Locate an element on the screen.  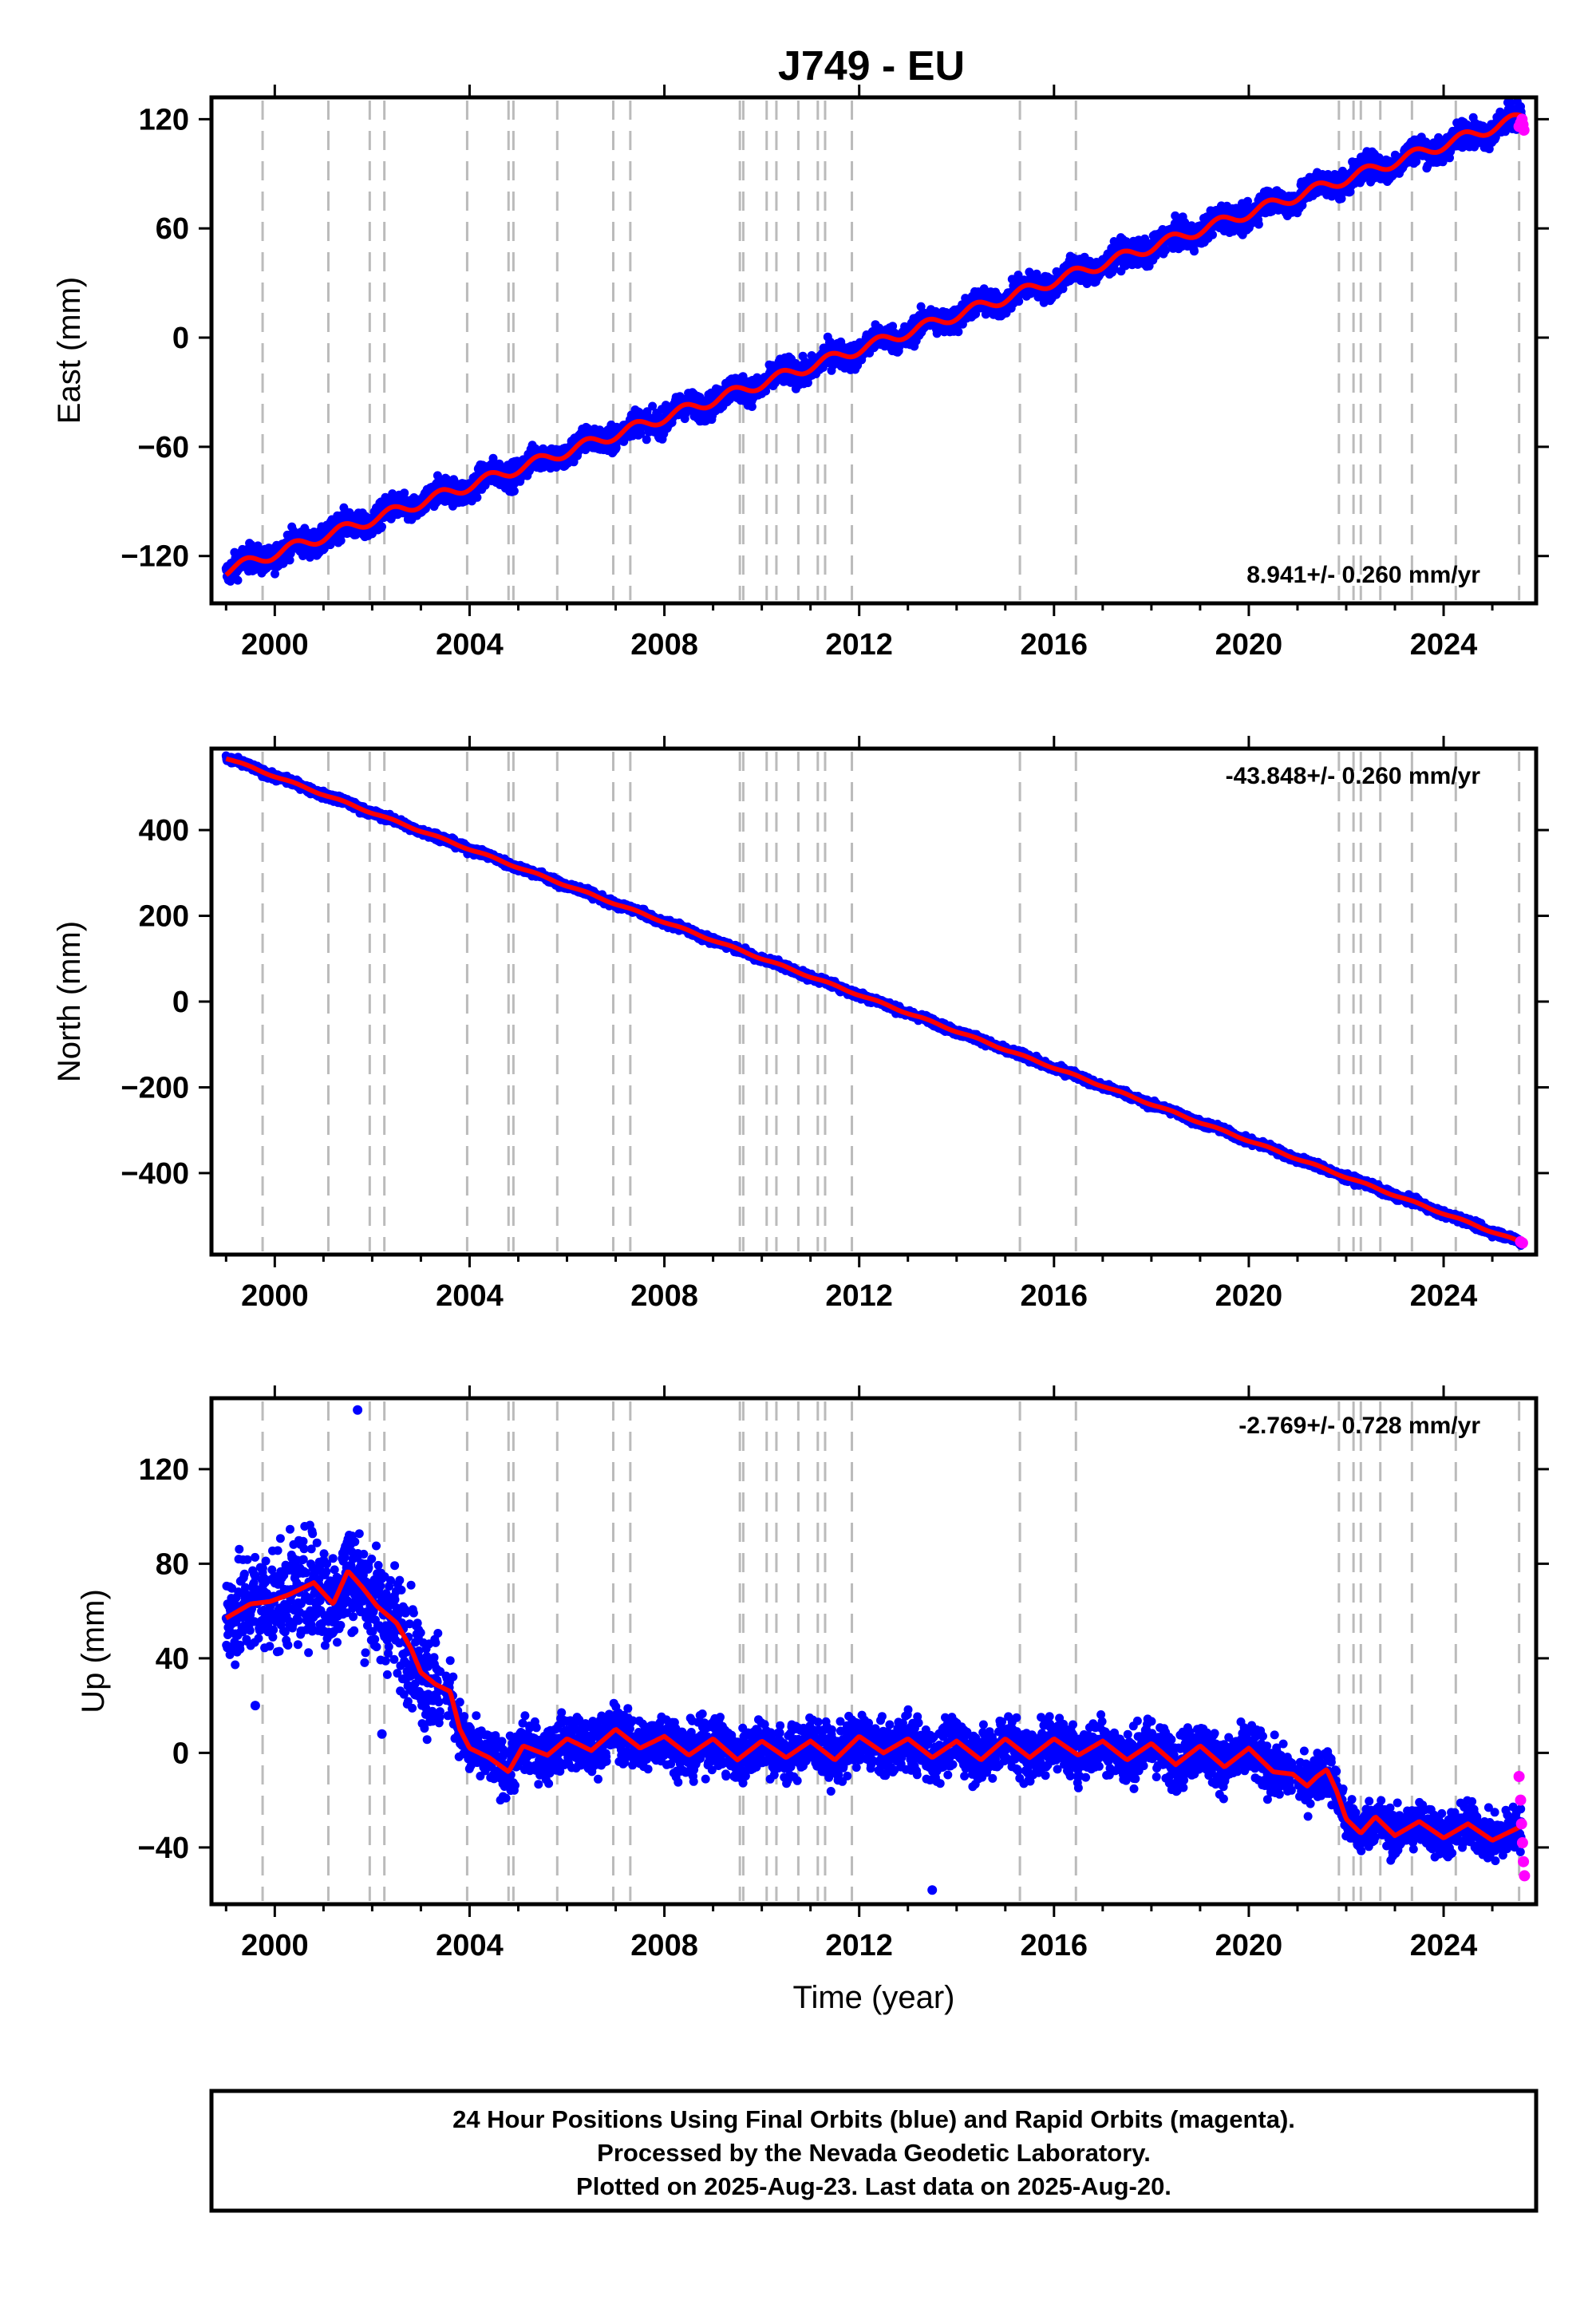
east-velocity-label: 8.941+/- 0.260 mm/yr is located at coordinates (1363, 575).